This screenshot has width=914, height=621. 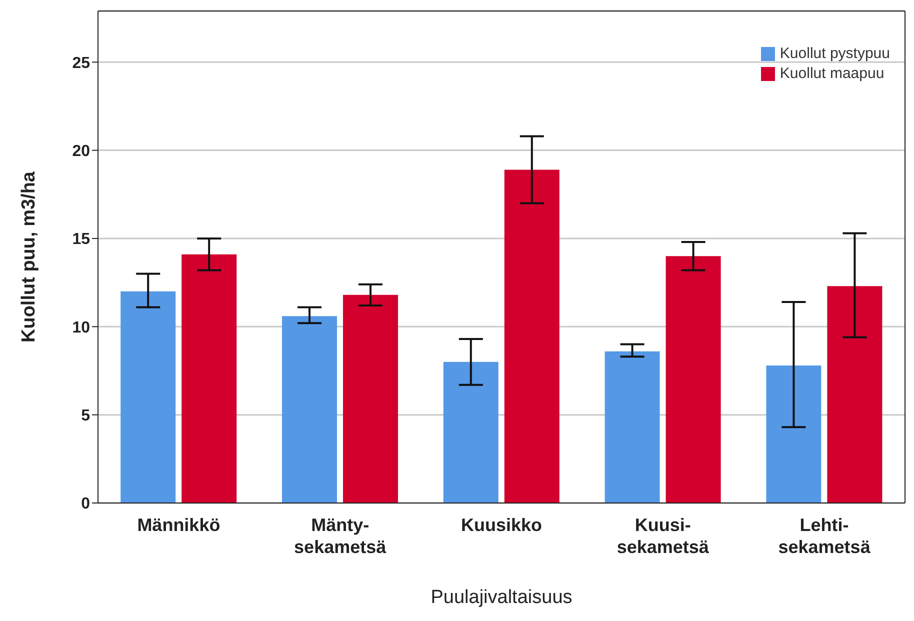 I want to click on x-tick-label: Kuusikko, so click(x=501, y=525).